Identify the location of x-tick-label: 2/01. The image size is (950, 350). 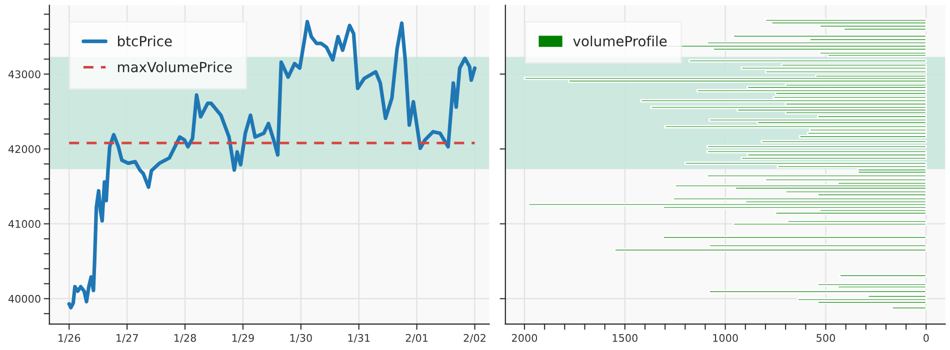
(417, 338).